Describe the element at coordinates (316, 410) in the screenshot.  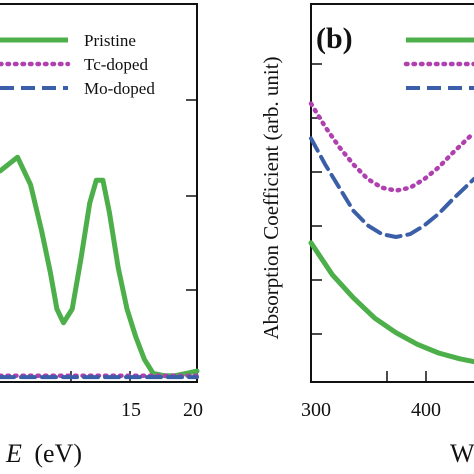
I see `panel-b-xtick-label: 300` at that location.